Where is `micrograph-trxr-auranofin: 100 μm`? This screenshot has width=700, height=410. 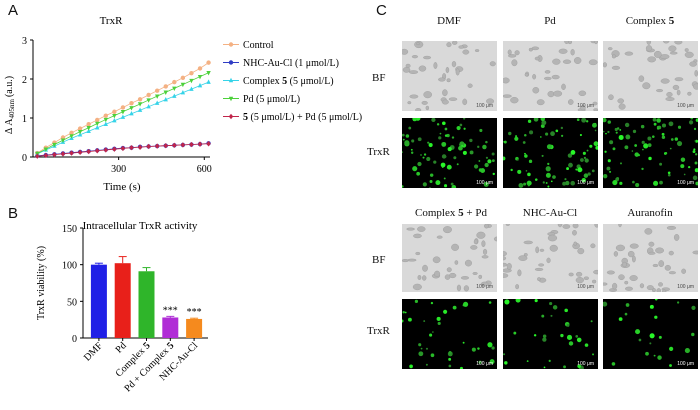 micrograph-trxr-auranofin: 100 μm is located at coordinates (650, 334).